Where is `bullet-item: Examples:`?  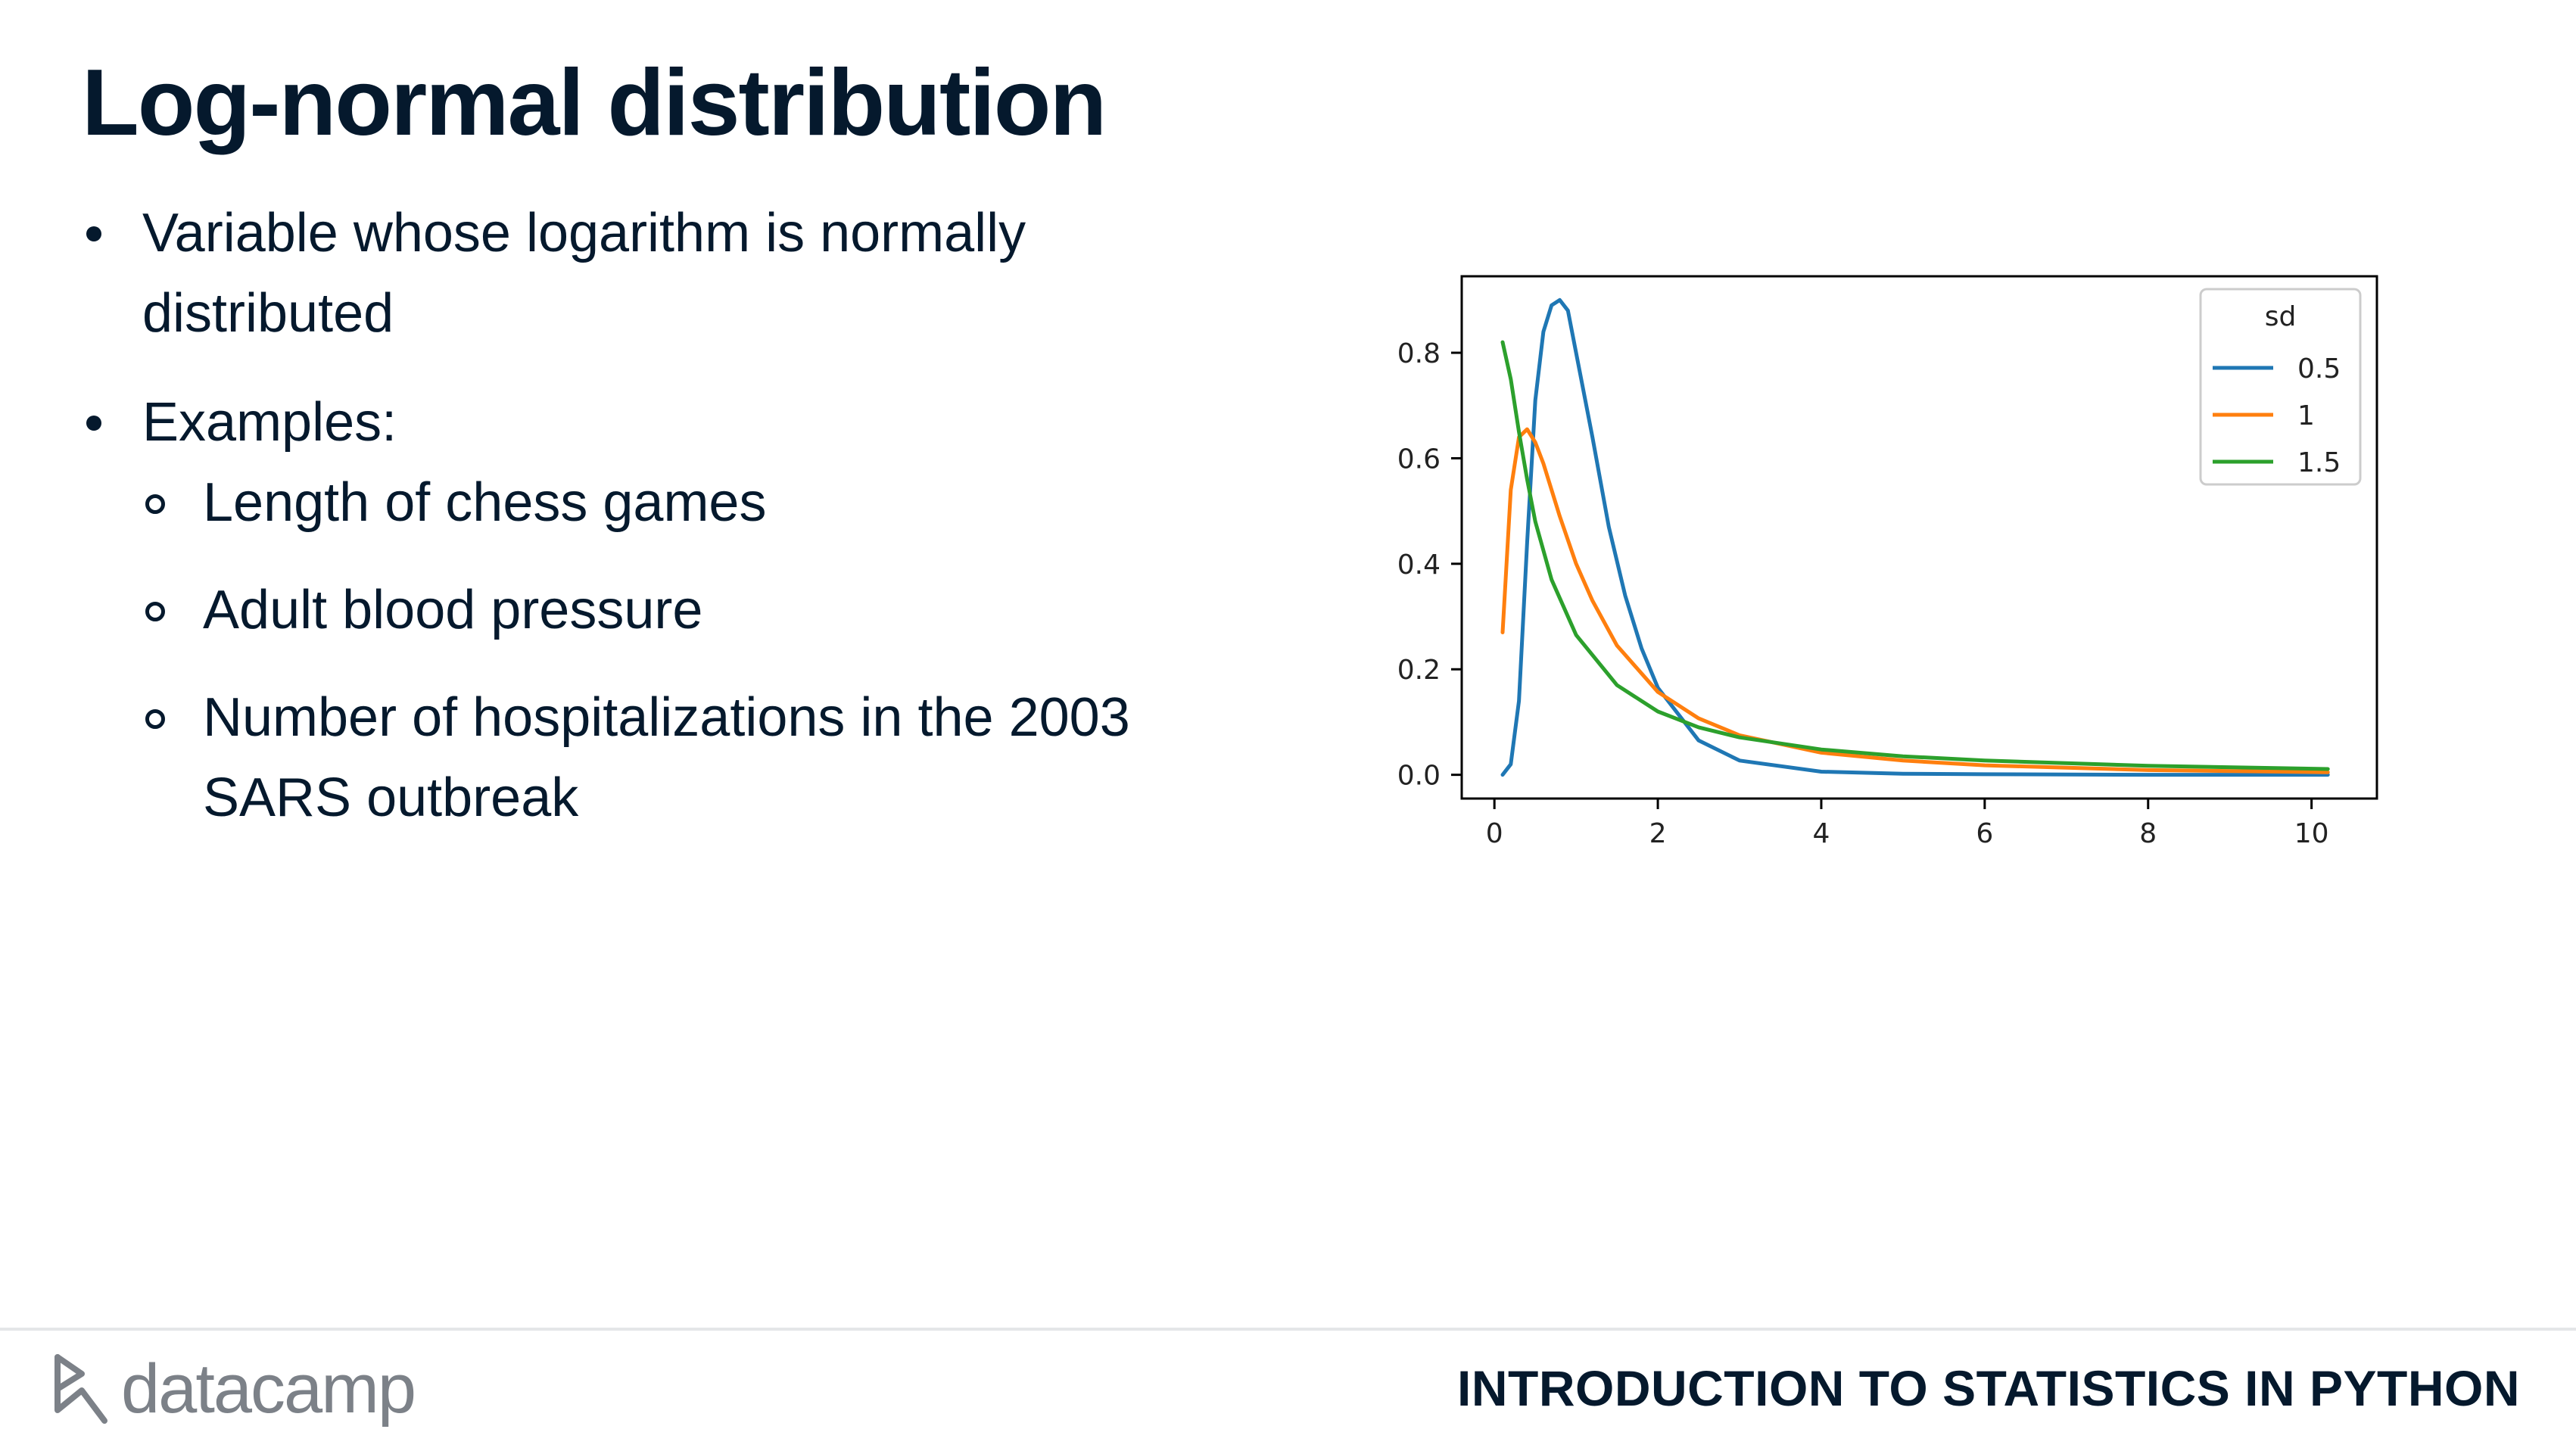
bullet-item: Examples: is located at coordinates (695, 422).